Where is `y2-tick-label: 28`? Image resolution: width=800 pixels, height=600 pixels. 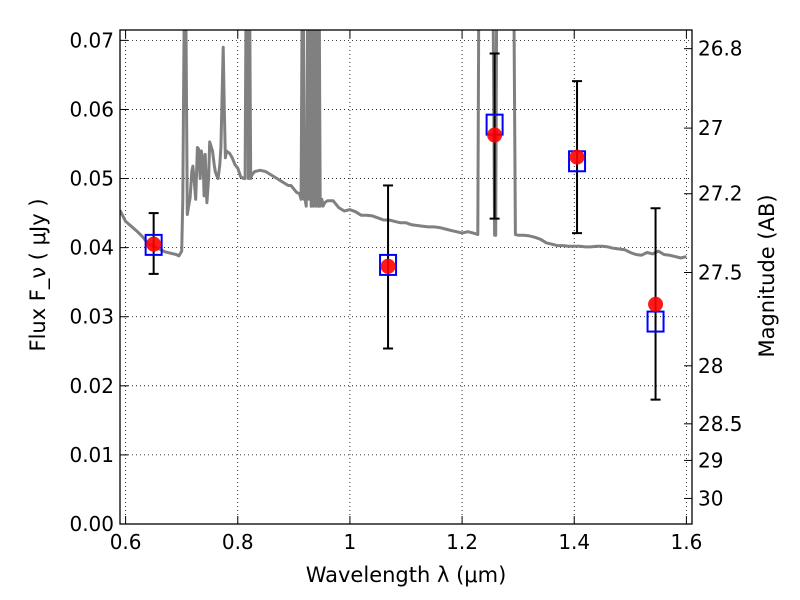
y2-tick-label: 28 is located at coordinates (710, 366).